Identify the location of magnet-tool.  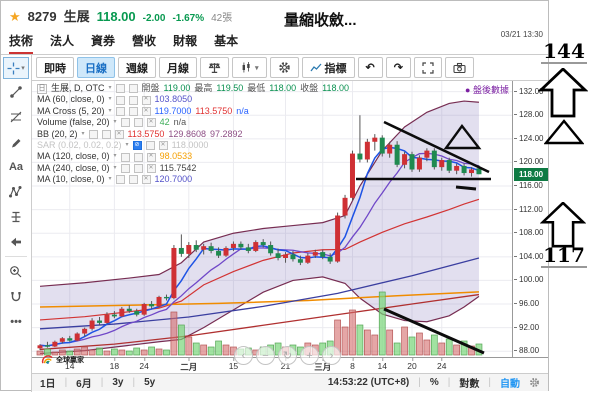
(16, 296).